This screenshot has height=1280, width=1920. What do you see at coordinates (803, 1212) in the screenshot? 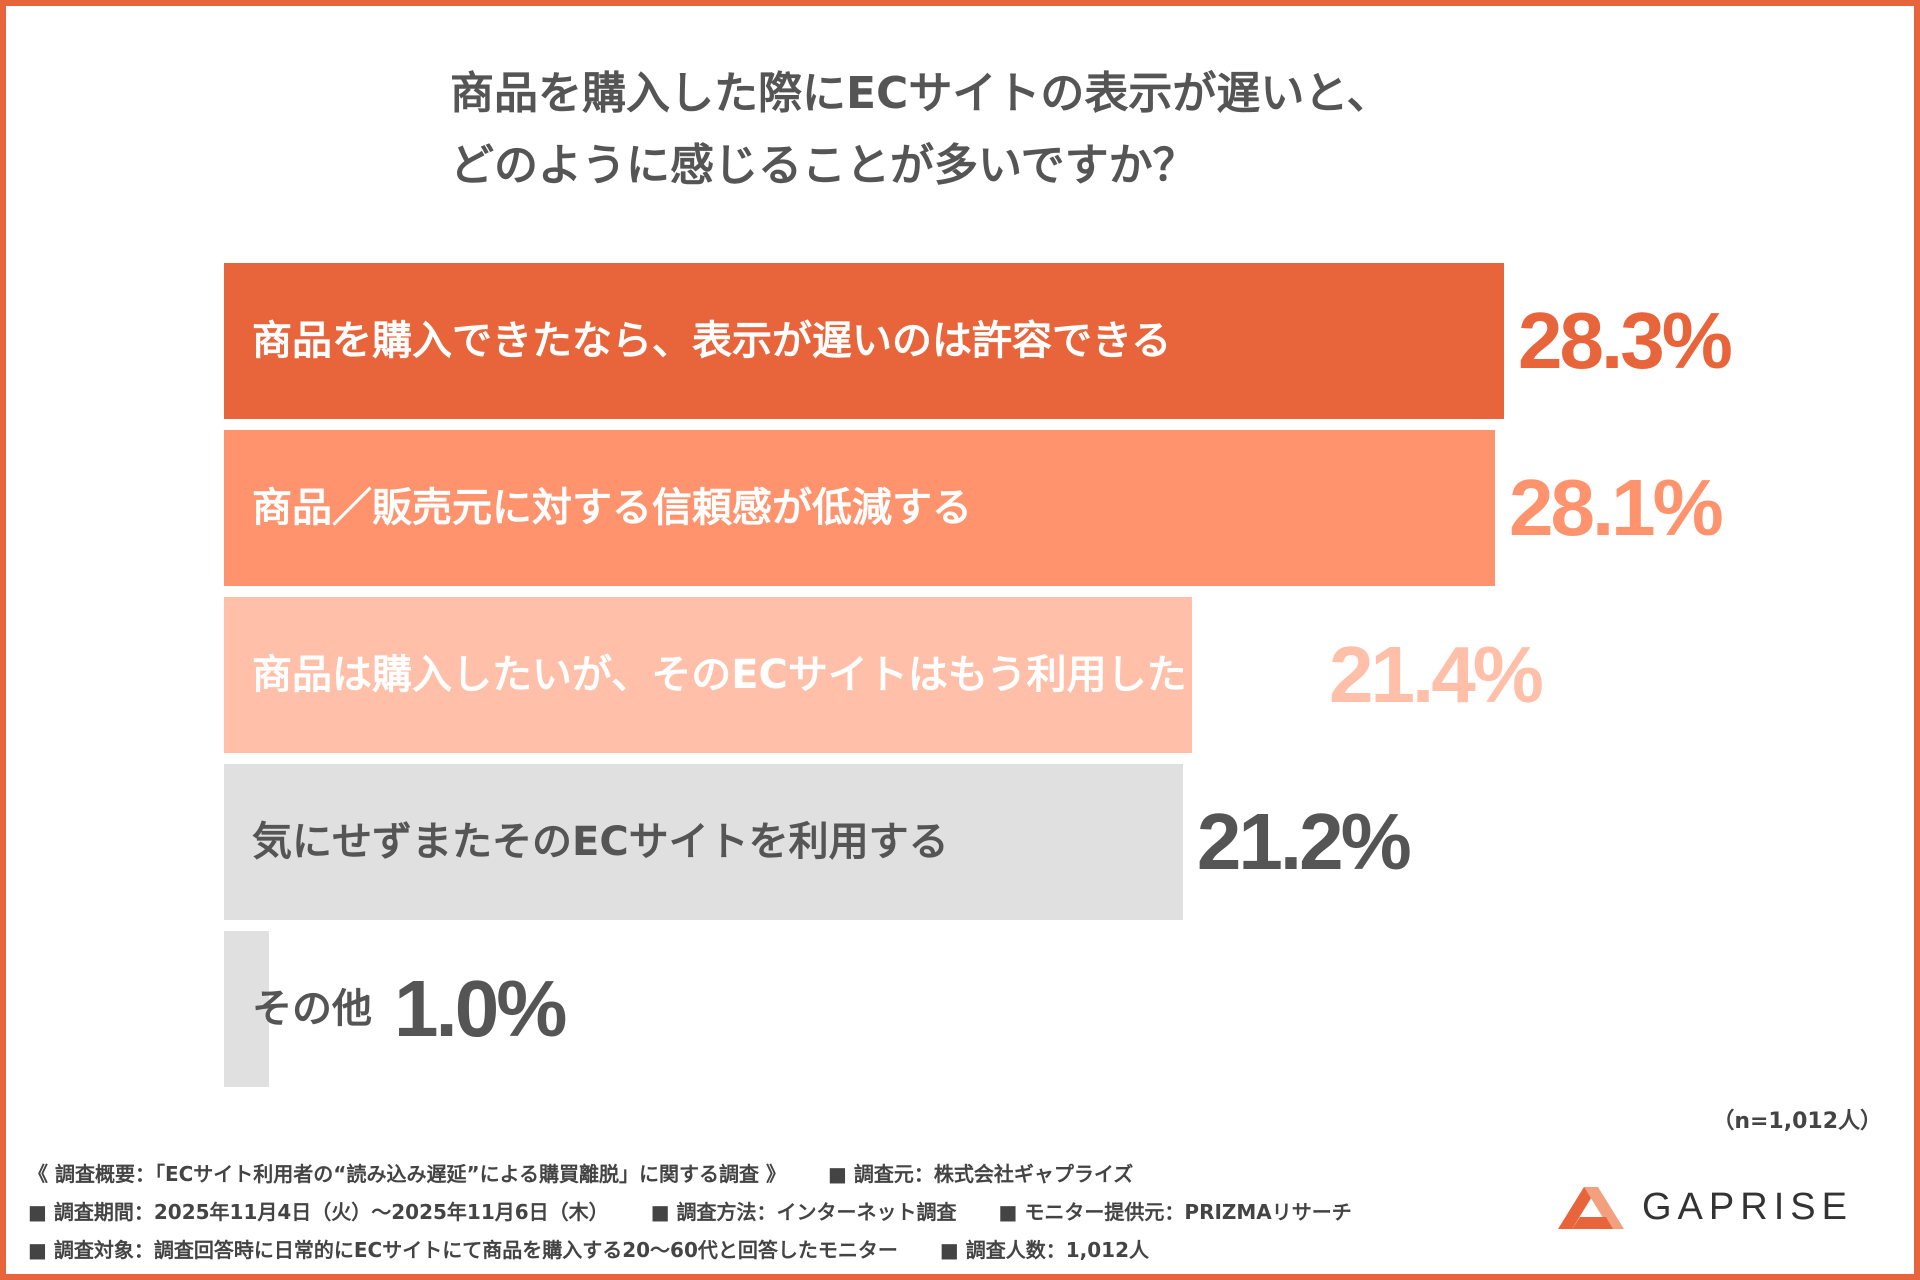
I see `footer-survey-method: ■ 調査方法：インターネット調査` at bounding box center [803, 1212].